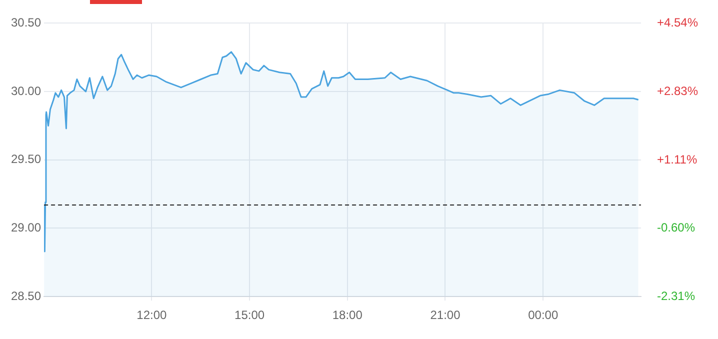  I want to click on y2-tick-label: +4.54%, so click(677, 23).